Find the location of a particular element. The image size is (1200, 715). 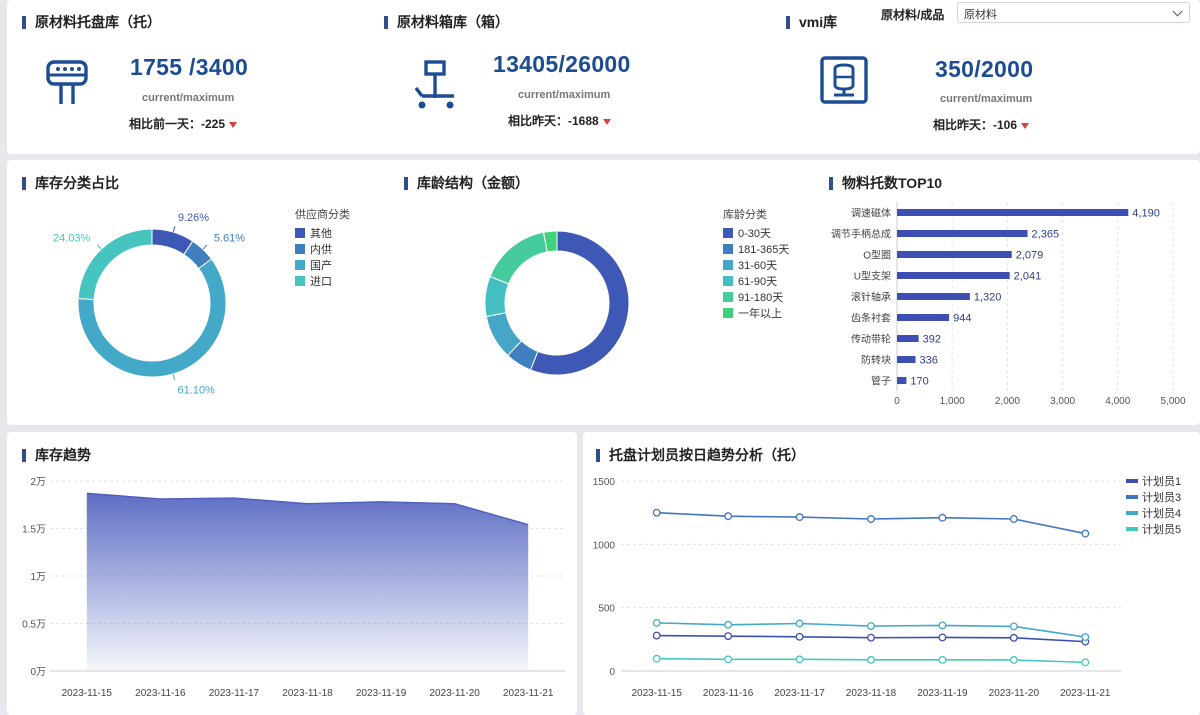

legend-item: 其他 is located at coordinates (322, 233).